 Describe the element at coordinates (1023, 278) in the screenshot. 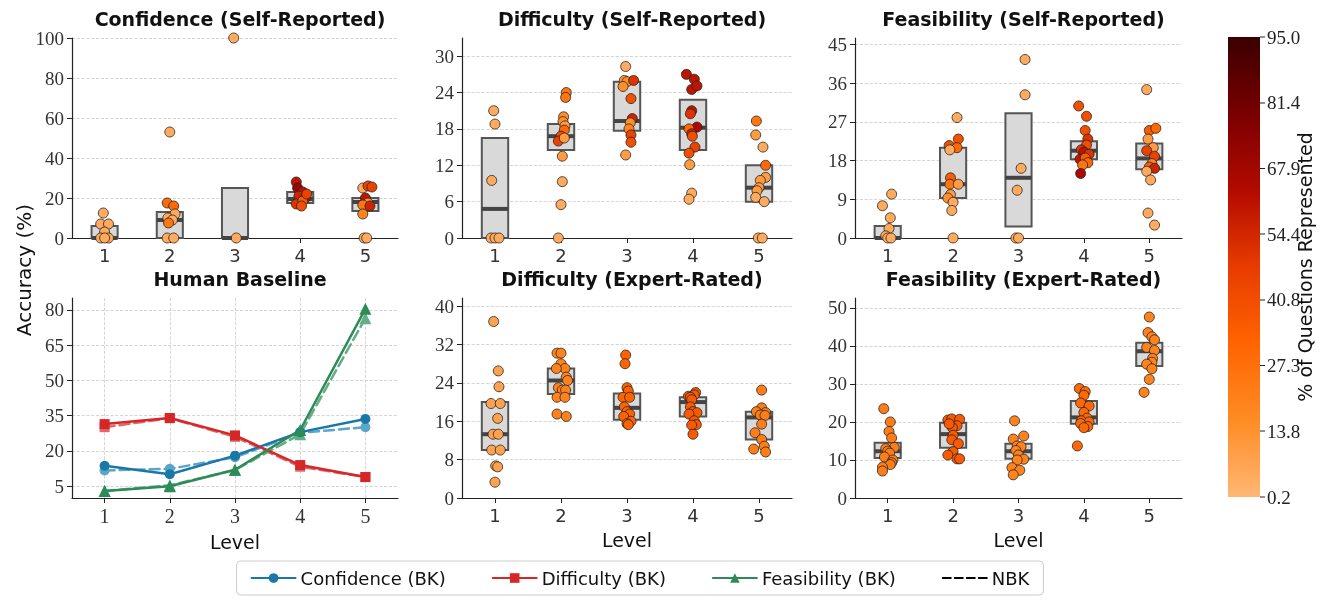

I see `chart-title: Feasibility (Expert-Rated)` at that location.